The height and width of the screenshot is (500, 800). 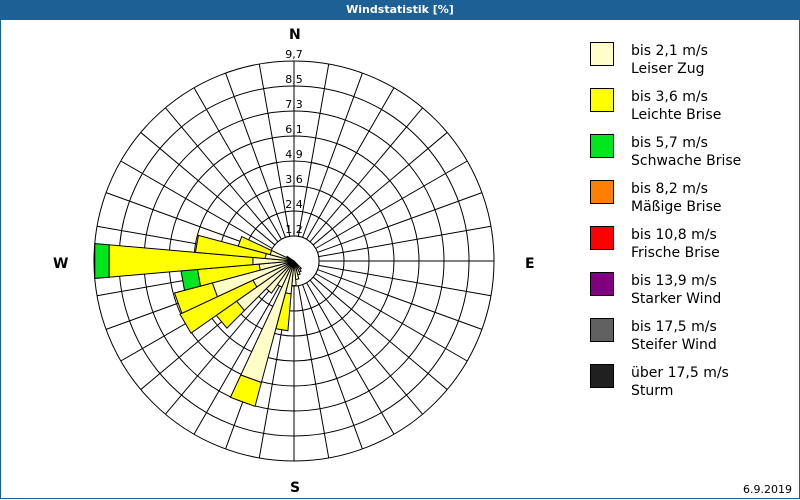 I want to click on legend-item: bis 17,5 m/s Steifer Wind, so click(x=690, y=341).